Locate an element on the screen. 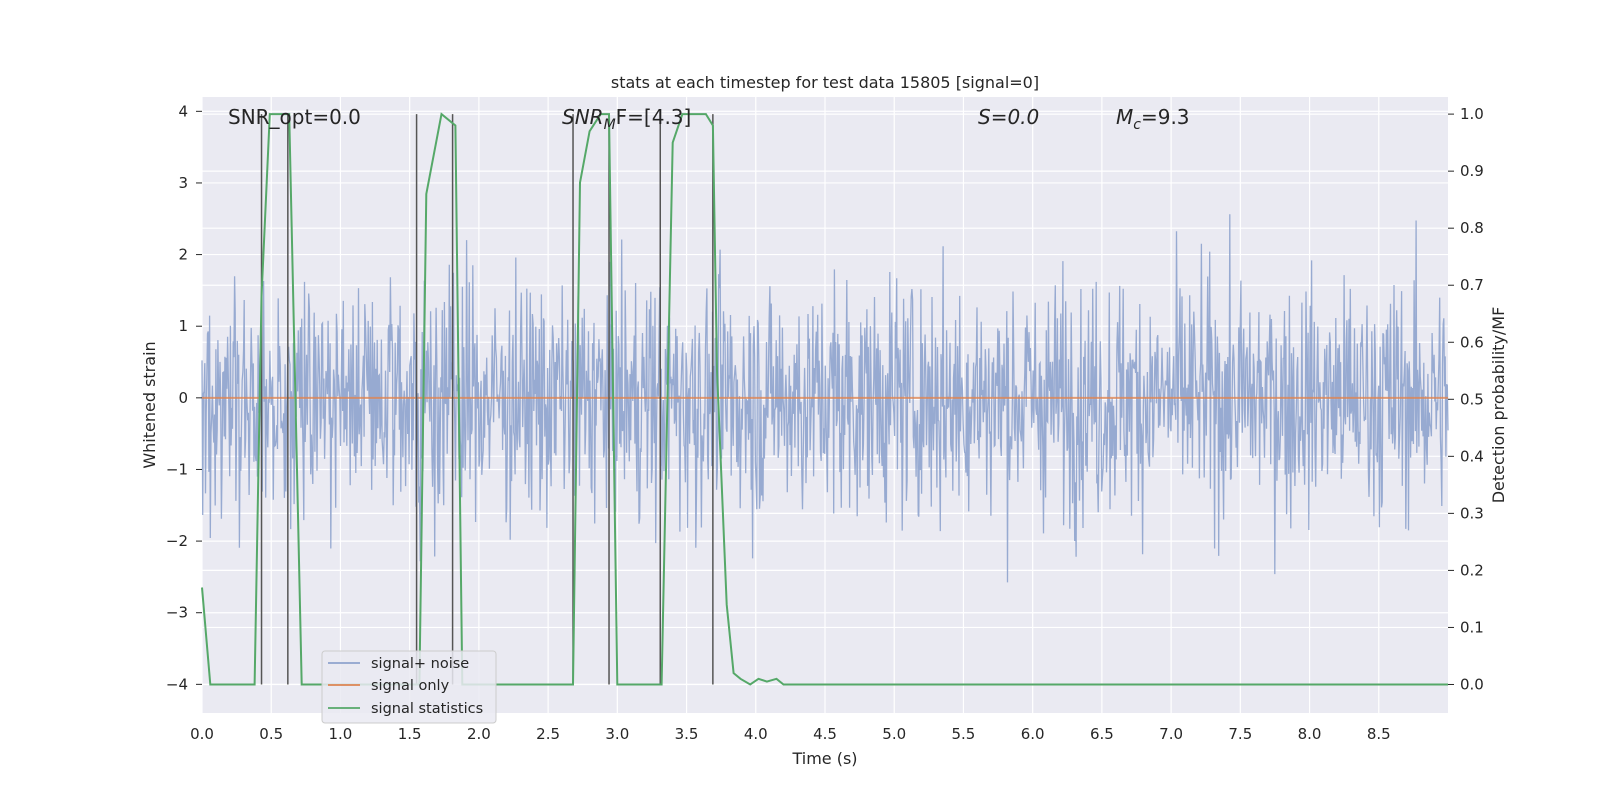 The width and height of the screenshot is (1600, 800). x-tick-label: 7.5 is located at coordinates (1240, 734).